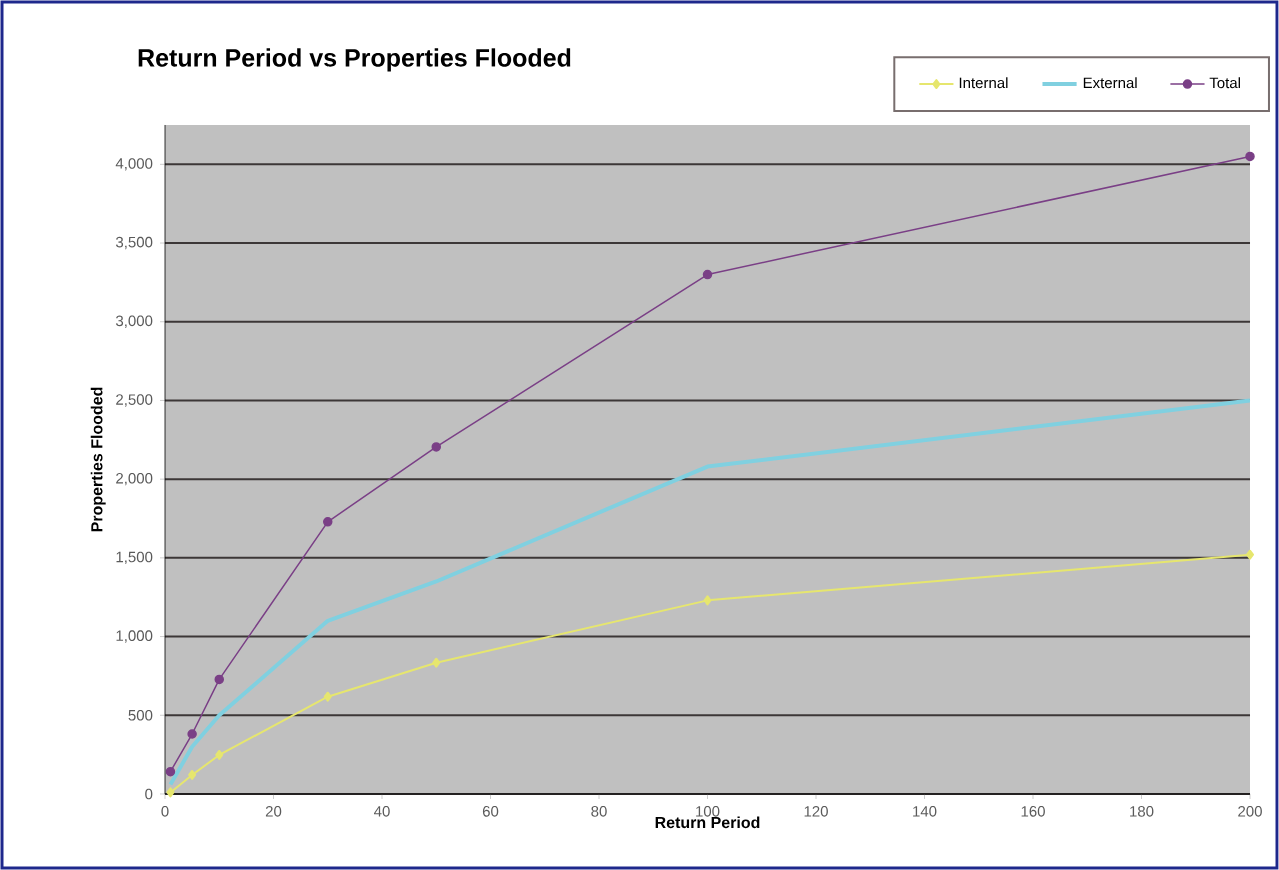  Describe the element at coordinates (140, 715) in the screenshot. I see `y-tick-label: 500` at that location.